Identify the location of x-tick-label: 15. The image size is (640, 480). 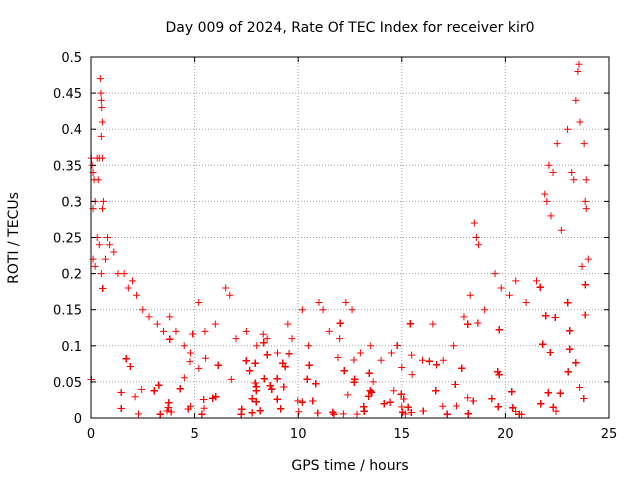
(402, 434).